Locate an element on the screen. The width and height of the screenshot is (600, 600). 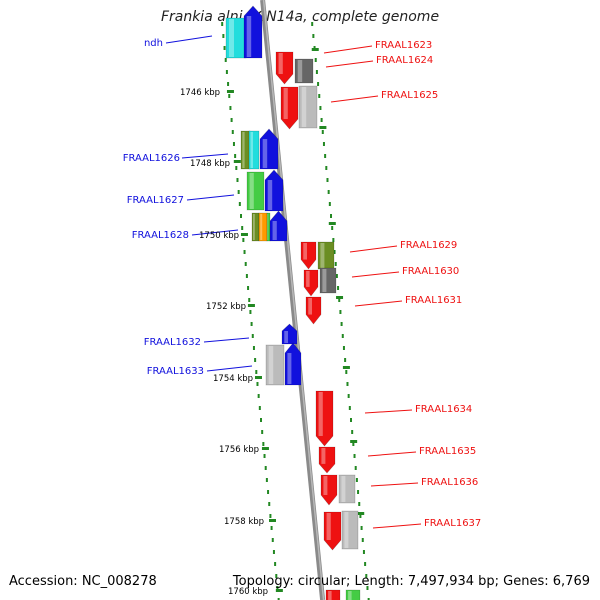
gene-label-fraal1632: FRAAL1632 is located at coordinates (197, 342).